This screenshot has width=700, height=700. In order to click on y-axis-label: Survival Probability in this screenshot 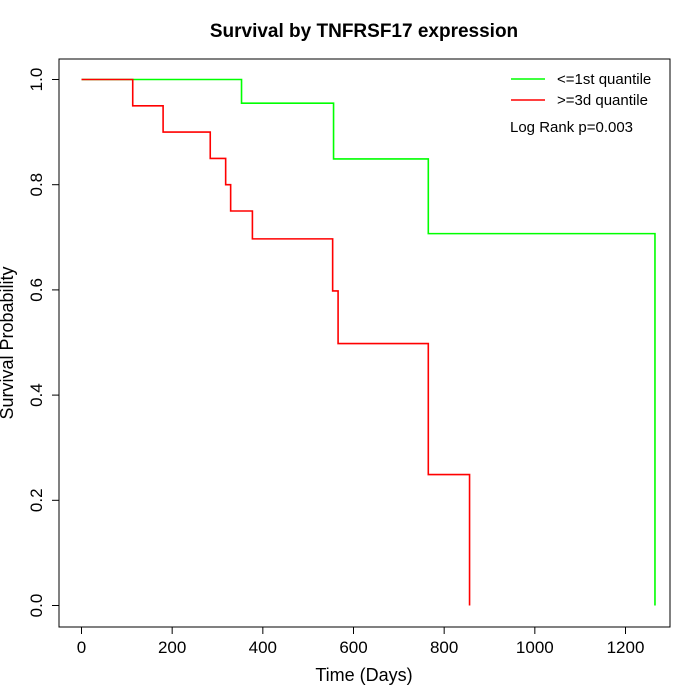, I will do `click(8, 342)`.